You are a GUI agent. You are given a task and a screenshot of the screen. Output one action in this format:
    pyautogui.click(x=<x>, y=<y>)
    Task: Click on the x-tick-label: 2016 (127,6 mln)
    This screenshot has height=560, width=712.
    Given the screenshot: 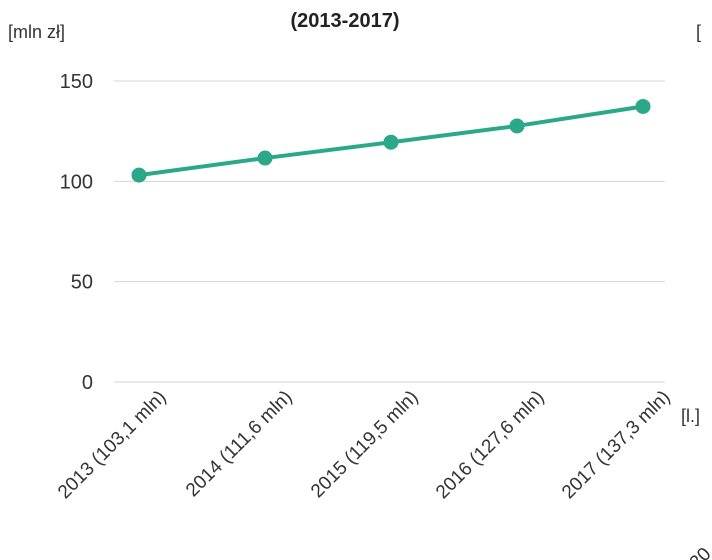 What is the action you would take?
    pyautogui.click(x=490, y=445)
    